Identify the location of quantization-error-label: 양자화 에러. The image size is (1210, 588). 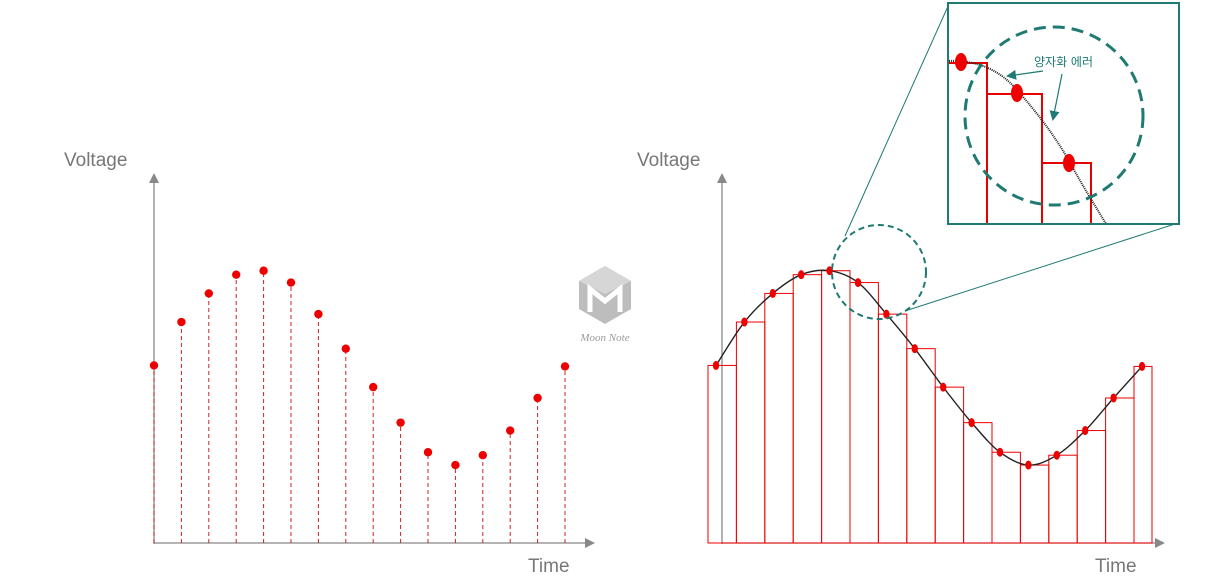
(1063, 62).